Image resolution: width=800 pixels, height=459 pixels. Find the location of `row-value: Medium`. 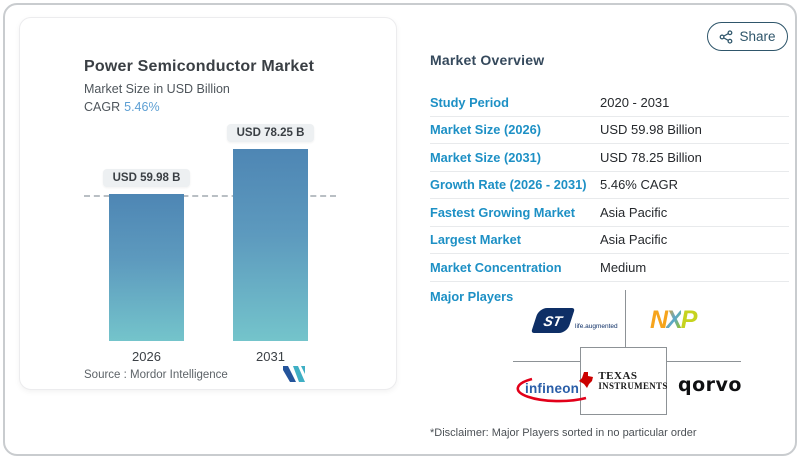

row-value: Medium is located at coordinates (623, 267).